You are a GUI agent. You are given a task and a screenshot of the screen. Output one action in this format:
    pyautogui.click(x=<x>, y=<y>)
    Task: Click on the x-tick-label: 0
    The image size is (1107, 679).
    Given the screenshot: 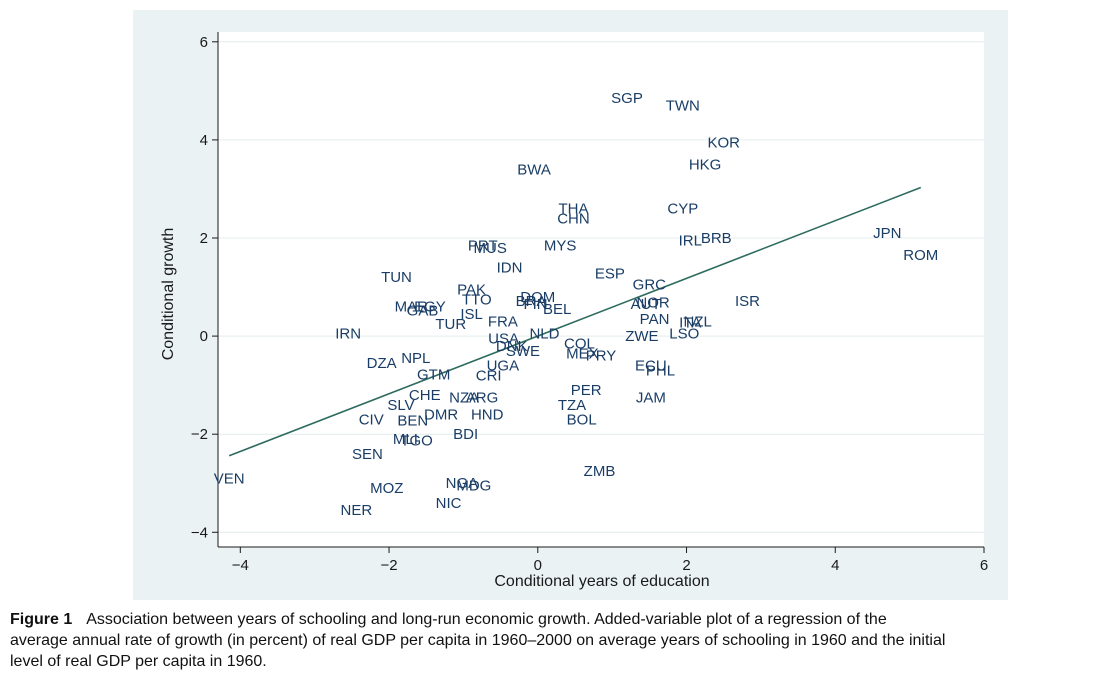 What is the action you would take?
    pyautogui.click(x=538, y=565)
    